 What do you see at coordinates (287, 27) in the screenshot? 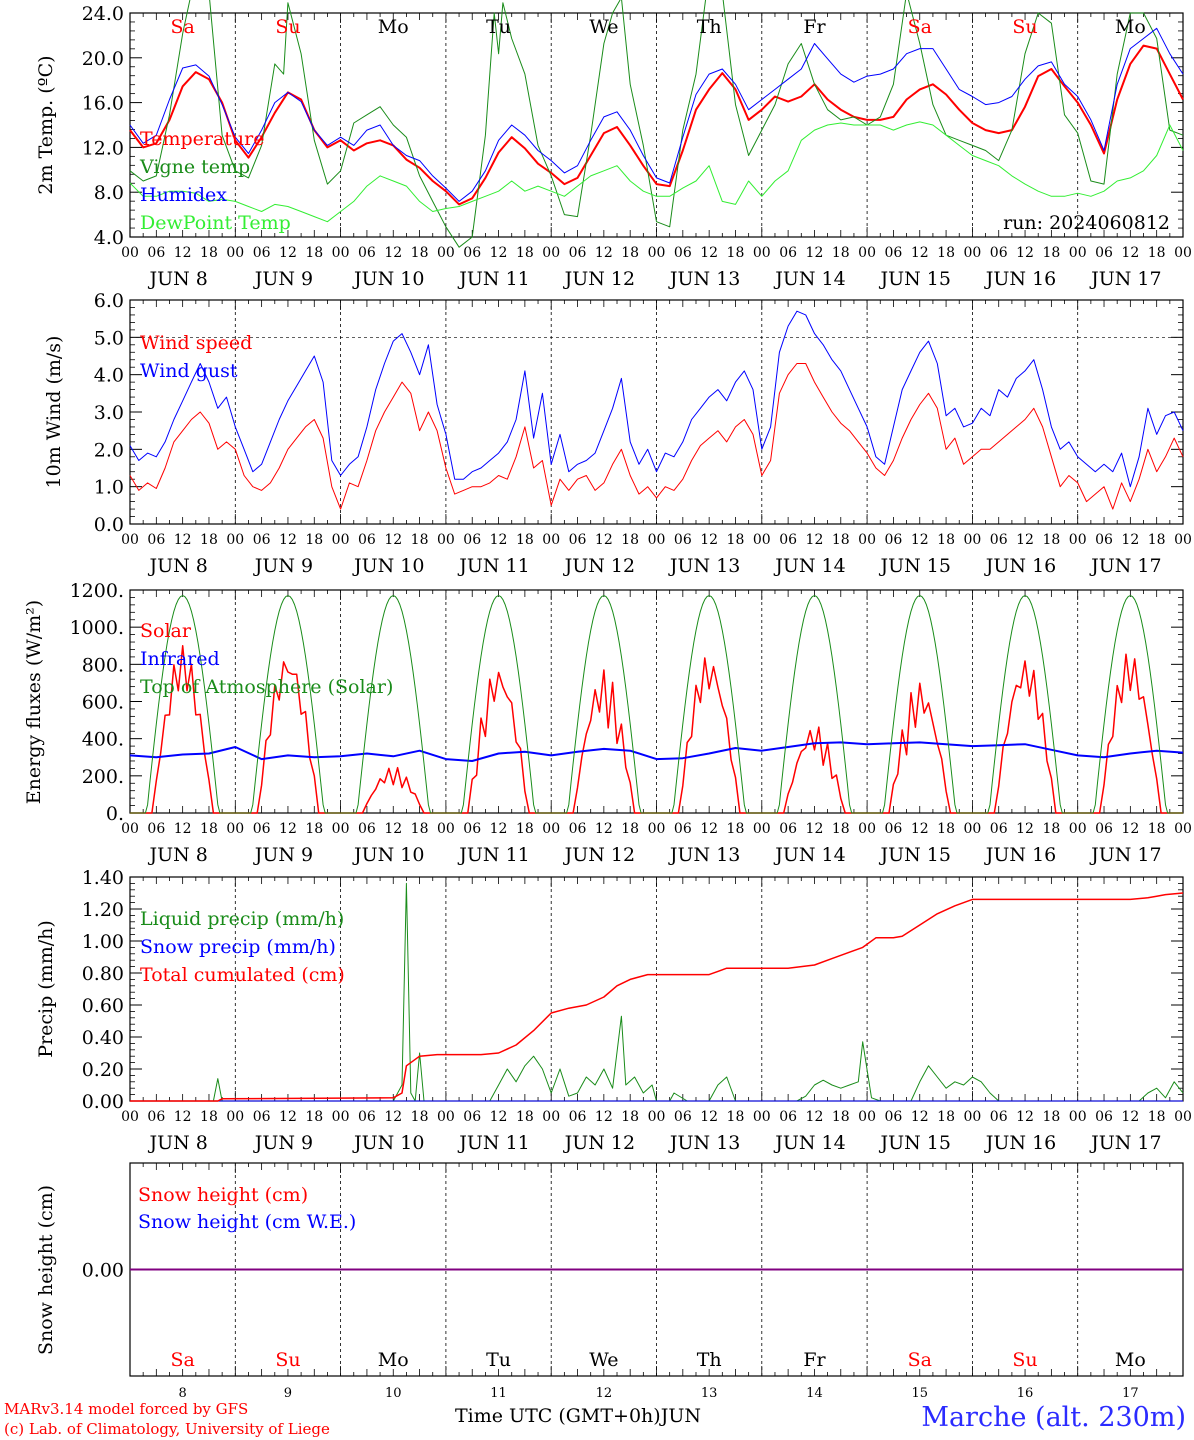
I see `day-abbr: Su` at bounding box center [287, 27].